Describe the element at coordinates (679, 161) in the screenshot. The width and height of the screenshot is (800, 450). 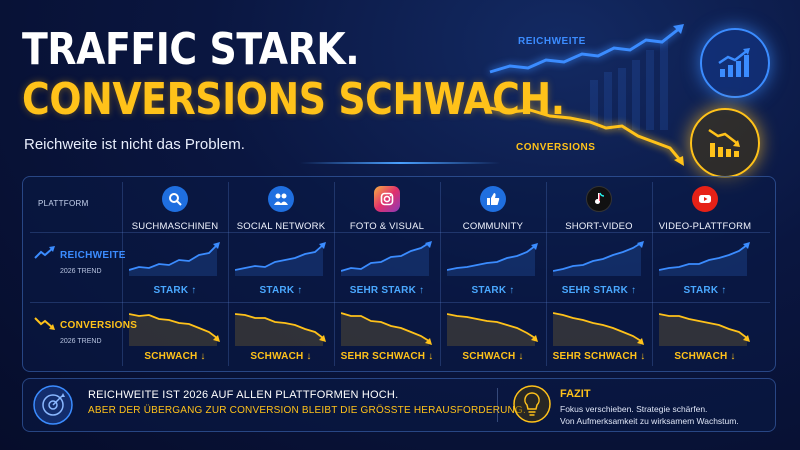
I see `hero-conversions-arrowhead` at that location.